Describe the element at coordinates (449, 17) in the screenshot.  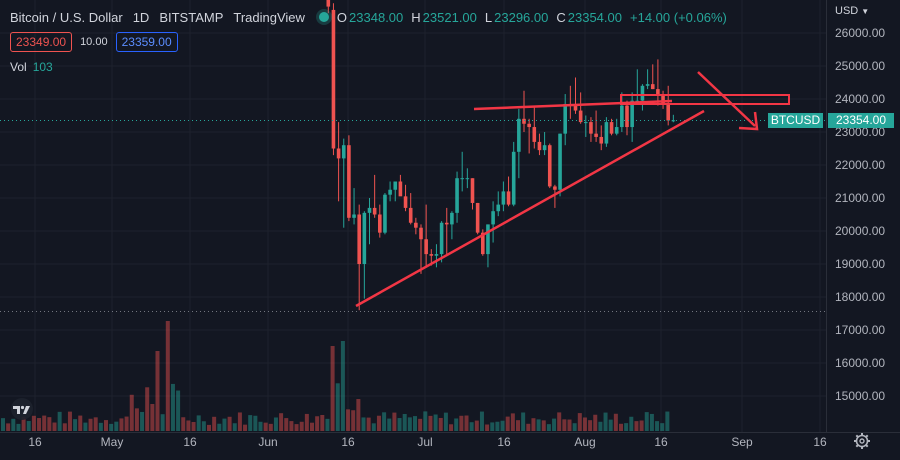
I see `high-value: 23521.00` at that location.